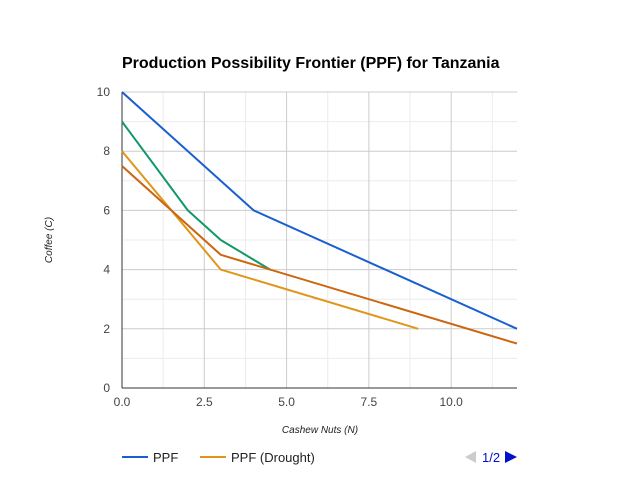  I want to click on x-tick-label: 7.5, so click(369, 402).